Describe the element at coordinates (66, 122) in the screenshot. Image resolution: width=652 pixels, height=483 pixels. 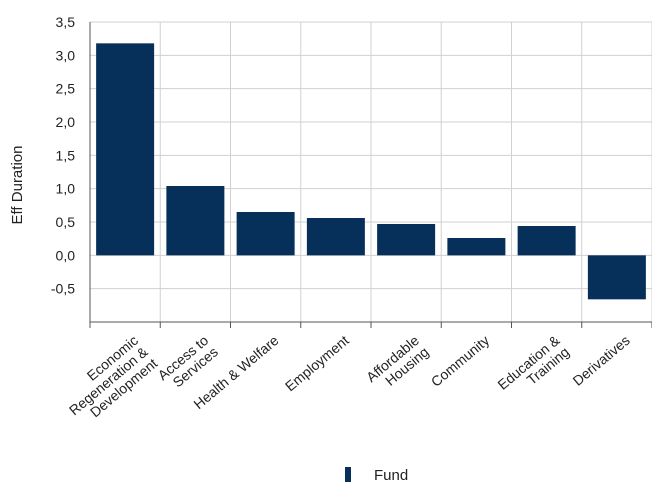
I see `y-tick-label: 2,0` at that location.